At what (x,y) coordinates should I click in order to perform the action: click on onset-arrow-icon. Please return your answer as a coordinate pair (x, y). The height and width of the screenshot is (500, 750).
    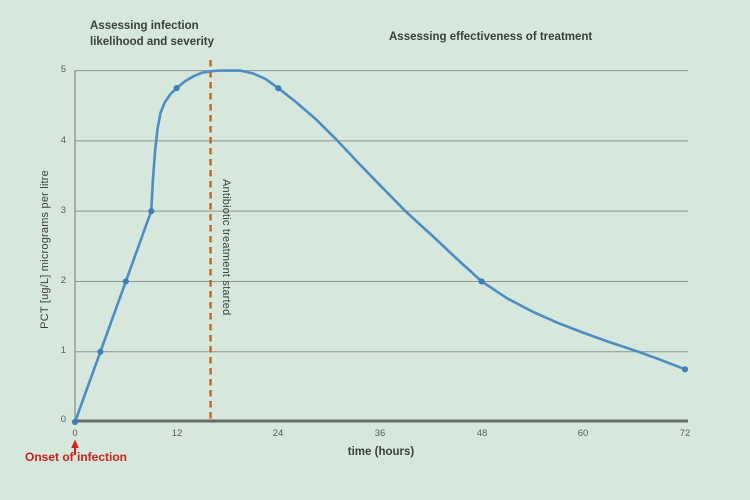
    Looking at the image, I should click on (75, 447).